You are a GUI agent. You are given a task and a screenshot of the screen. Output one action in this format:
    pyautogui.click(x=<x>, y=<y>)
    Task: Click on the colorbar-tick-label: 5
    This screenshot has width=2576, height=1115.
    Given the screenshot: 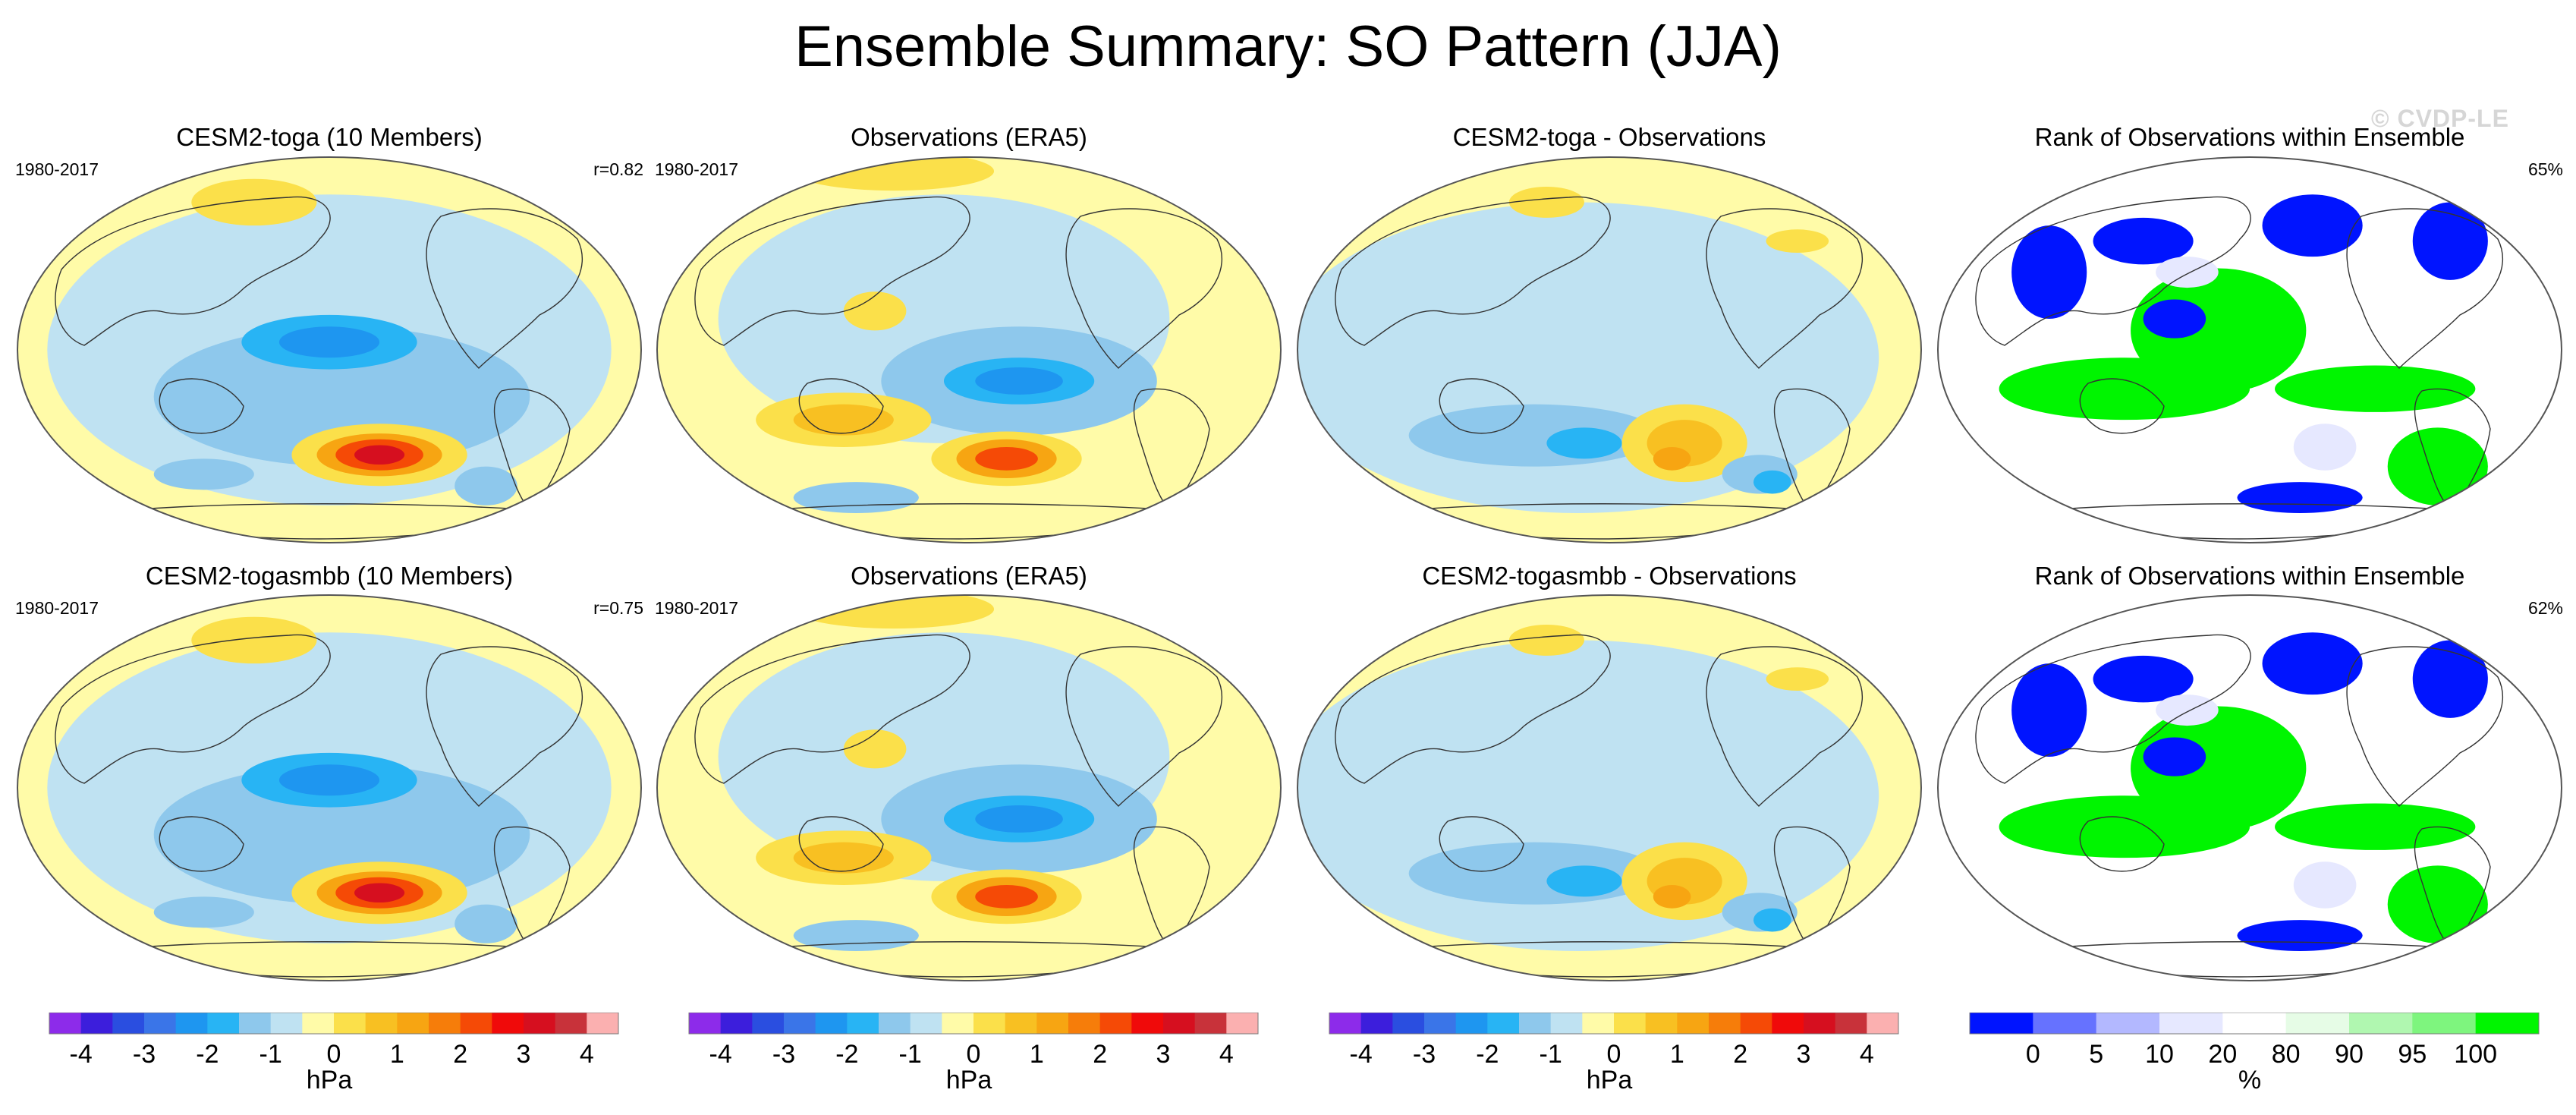 What is the action you would take?
    pyautogui.click(x=2096, y=1054)
    